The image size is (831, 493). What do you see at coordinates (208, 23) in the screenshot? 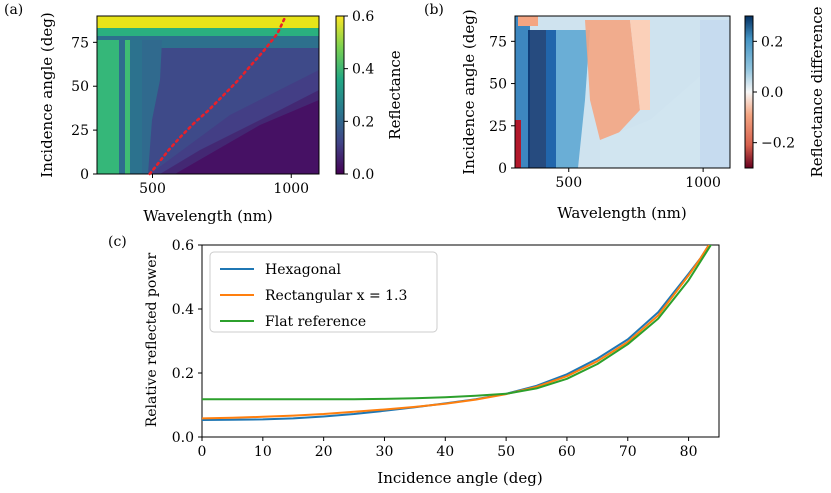
I see `heatmap-a-top-band` at bounding box center [208, 23].